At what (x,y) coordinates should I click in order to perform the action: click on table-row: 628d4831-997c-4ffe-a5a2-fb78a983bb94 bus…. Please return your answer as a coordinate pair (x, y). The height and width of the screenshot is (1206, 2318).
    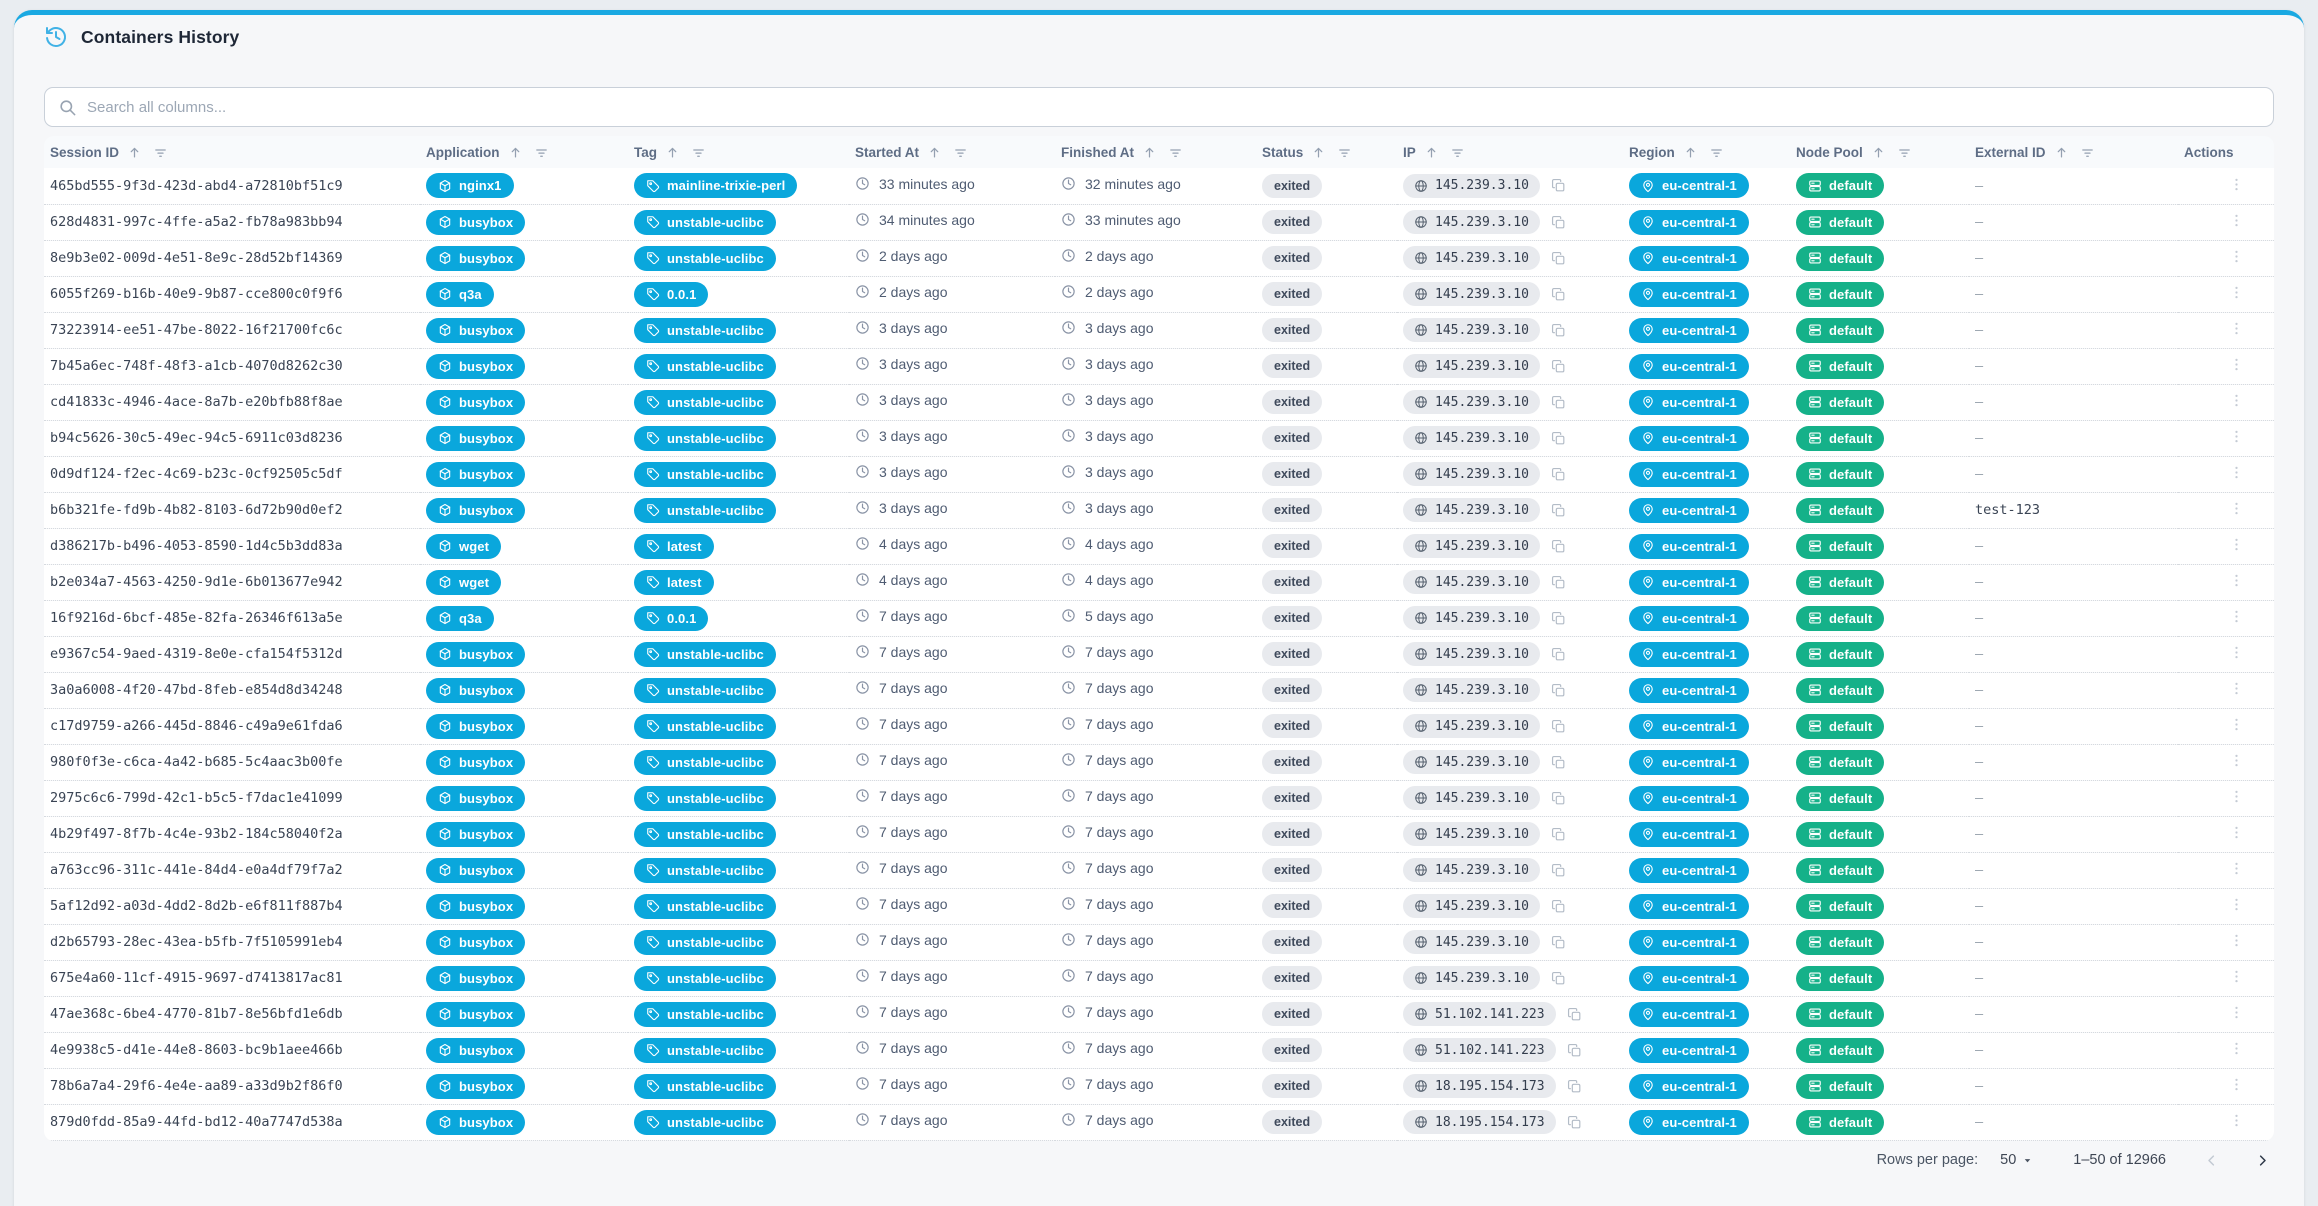
    Looking at the image, I should click on (1159, 222).